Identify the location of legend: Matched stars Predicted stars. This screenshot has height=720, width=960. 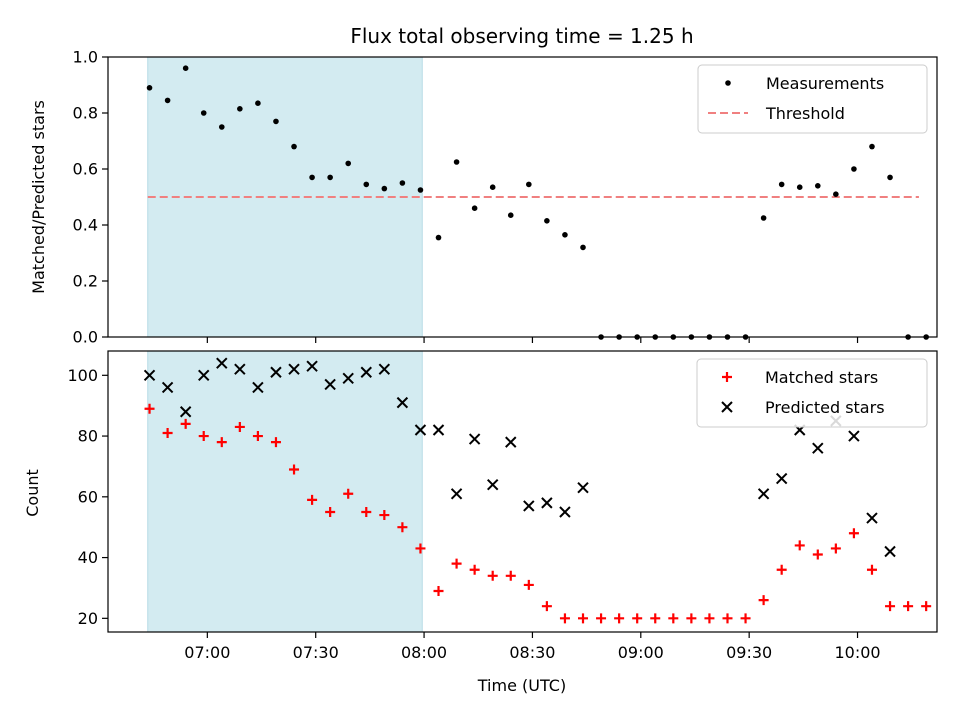
(812, 393).